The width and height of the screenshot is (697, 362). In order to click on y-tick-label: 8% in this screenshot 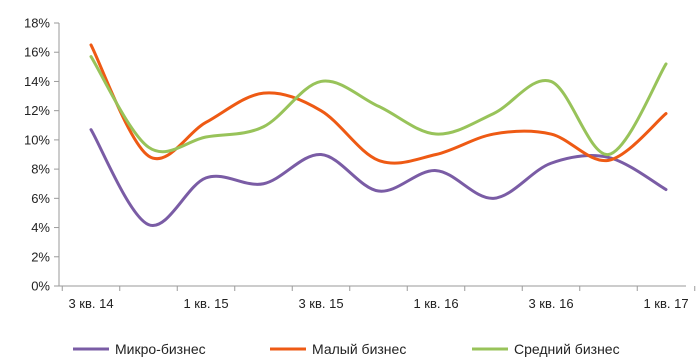, I will do `click(40, 169)`.